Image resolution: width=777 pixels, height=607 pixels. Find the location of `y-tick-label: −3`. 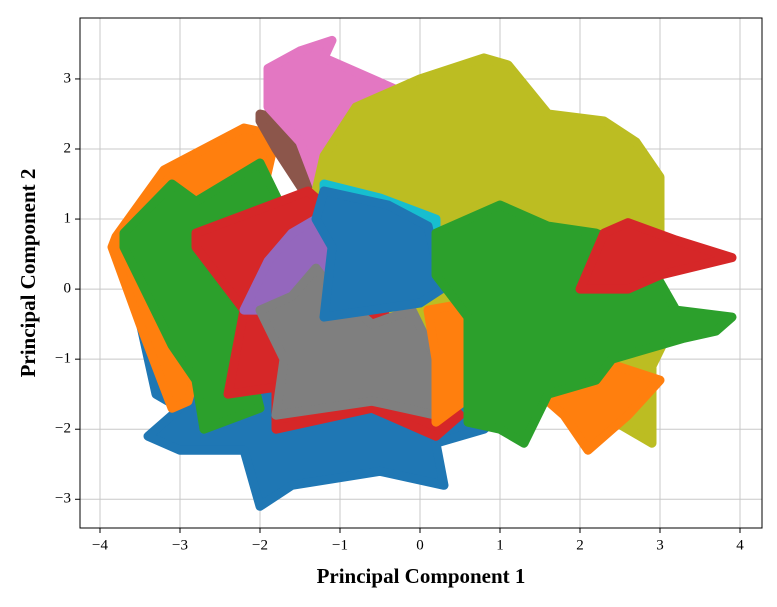

y-tick-label: −3 is located at coordinates (63, 499).